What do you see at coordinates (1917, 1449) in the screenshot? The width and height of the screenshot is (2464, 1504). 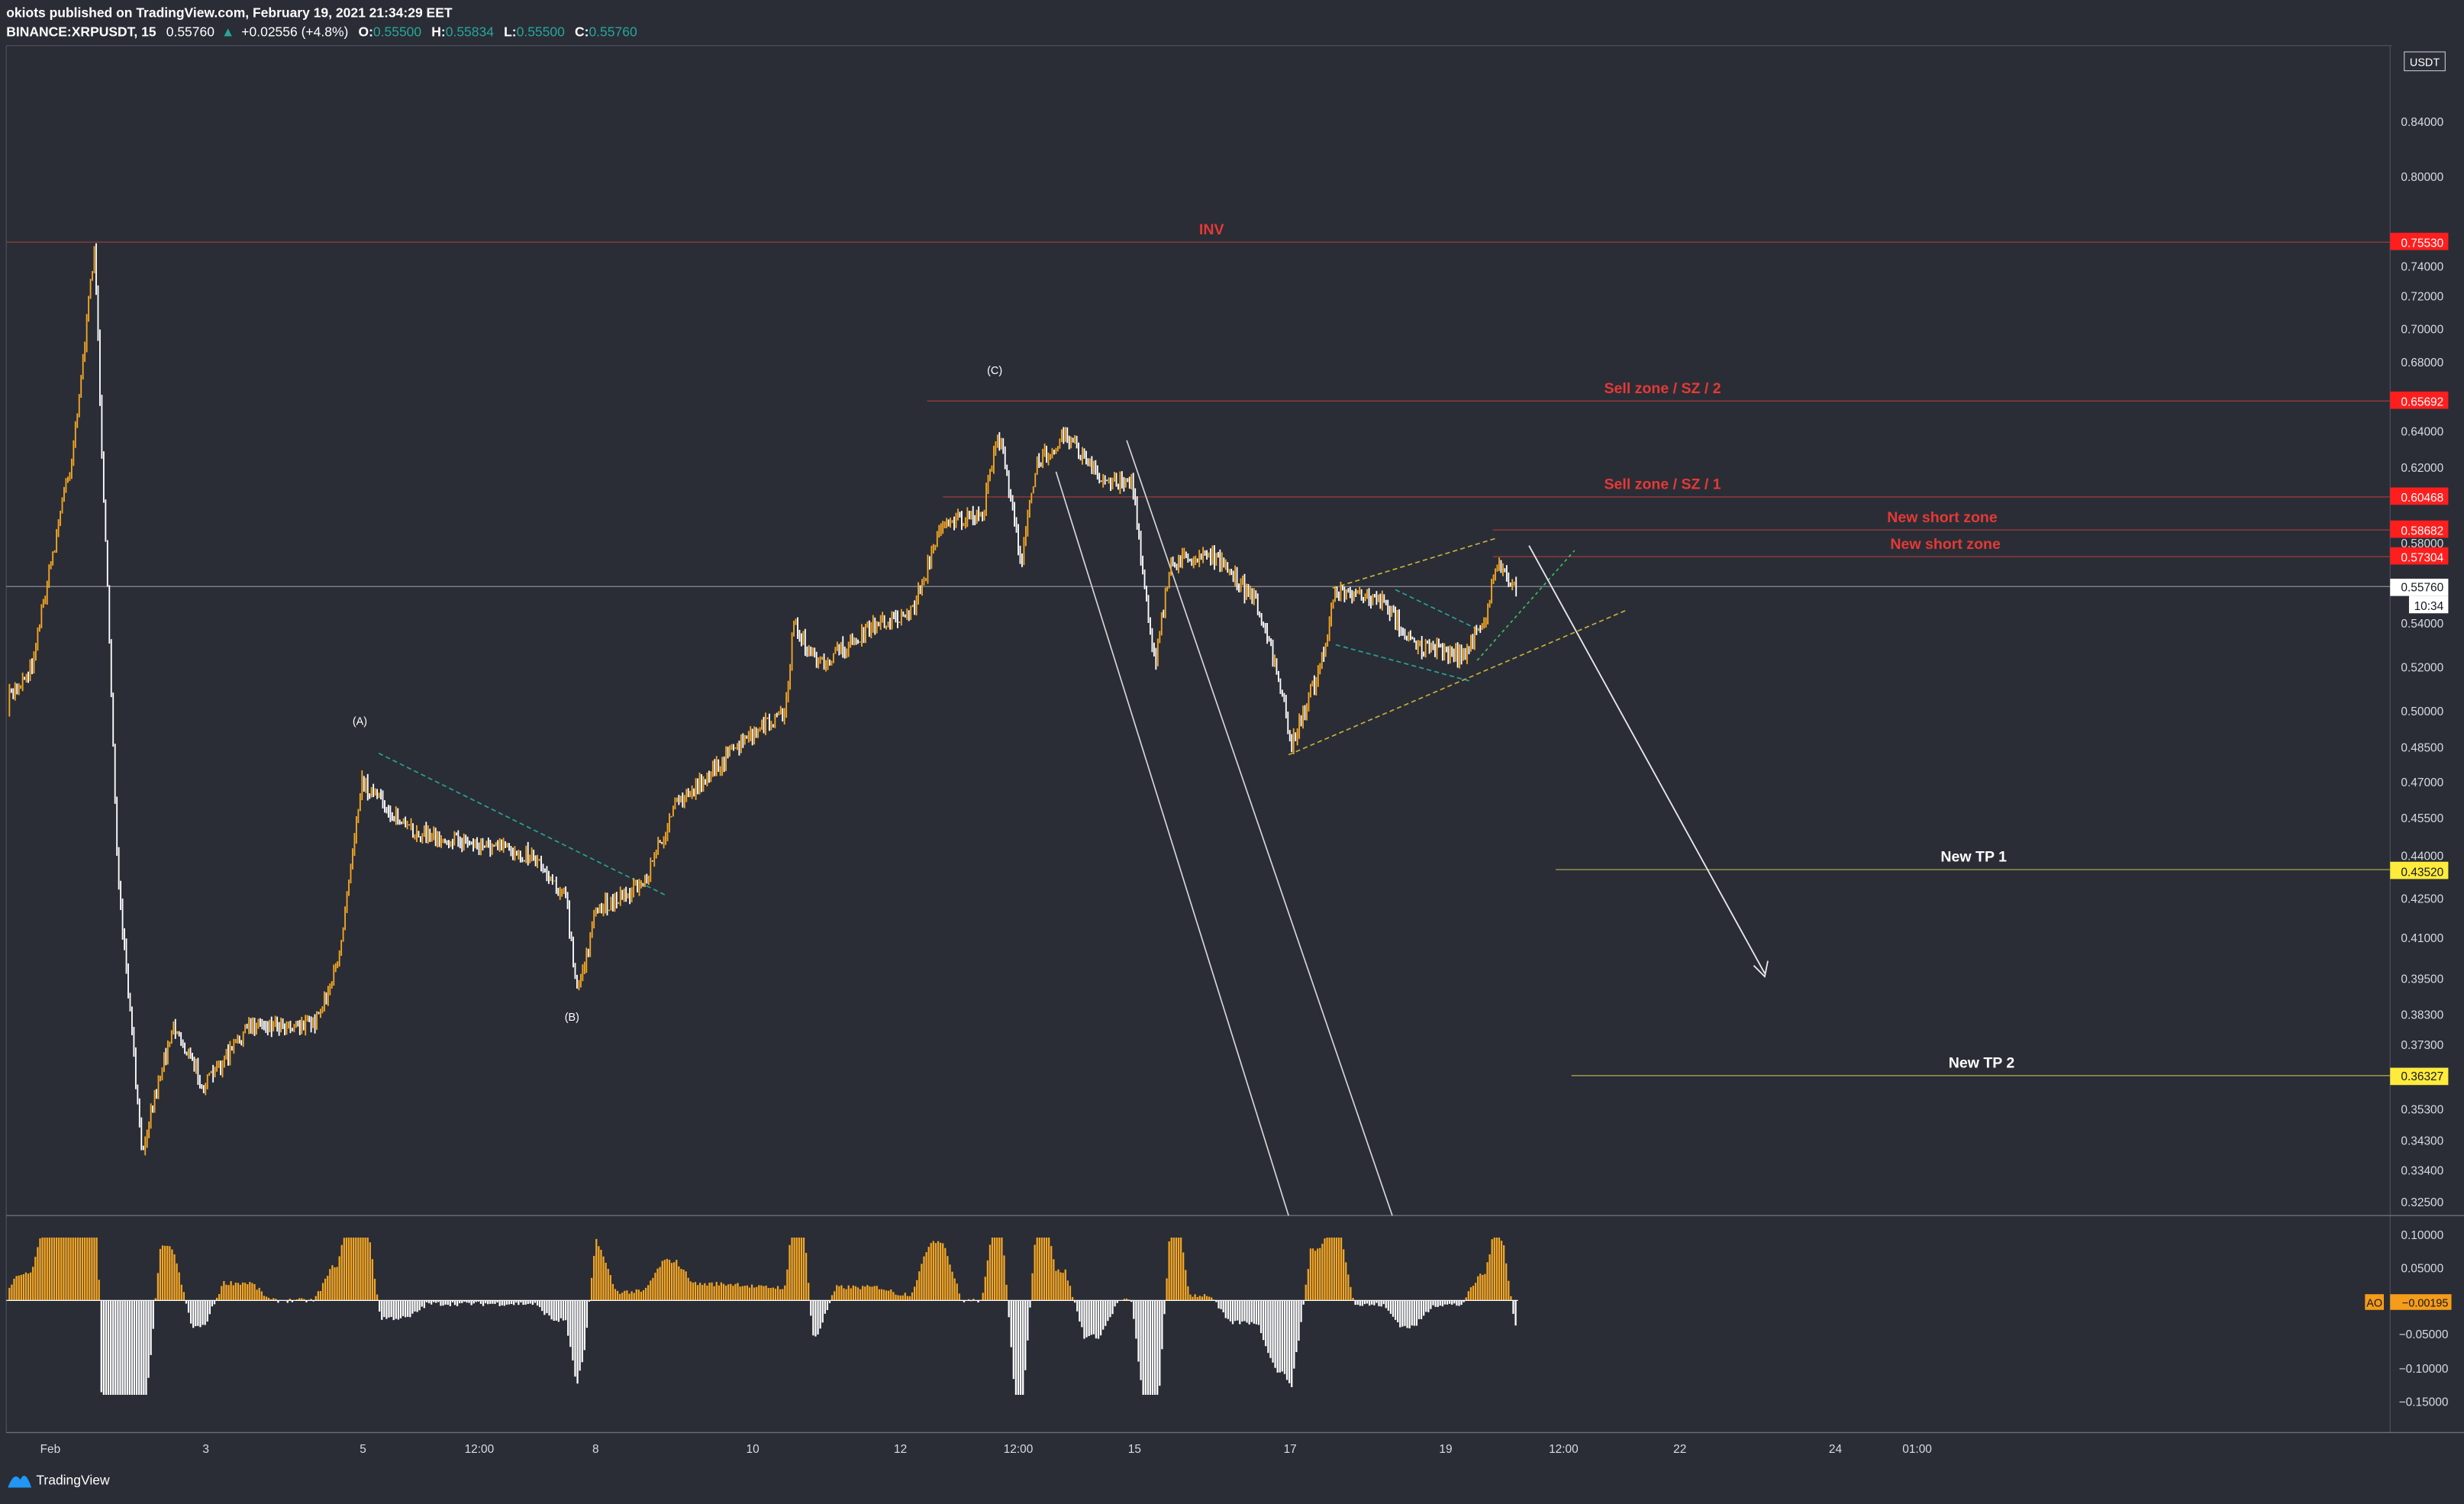 I see `time-tick: 01:00` at bounding box center [1917, 1449].